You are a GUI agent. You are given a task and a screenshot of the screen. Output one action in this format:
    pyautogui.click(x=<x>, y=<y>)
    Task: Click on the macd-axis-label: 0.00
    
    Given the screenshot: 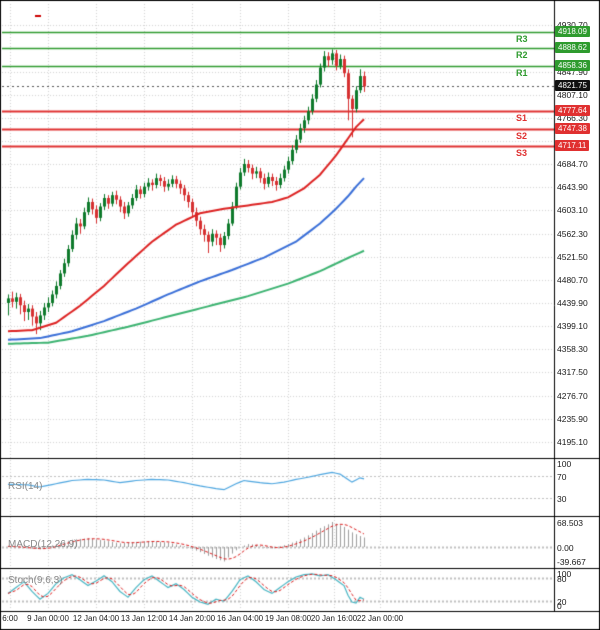 What is the action you would take?
    pyautogui.click(x=565, y=548)
    